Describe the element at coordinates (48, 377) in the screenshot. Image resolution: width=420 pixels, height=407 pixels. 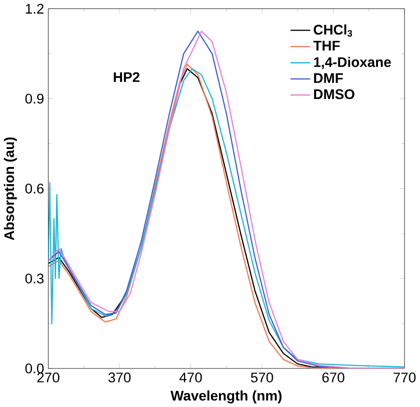
I see `x-tick-label: 270` at that location.